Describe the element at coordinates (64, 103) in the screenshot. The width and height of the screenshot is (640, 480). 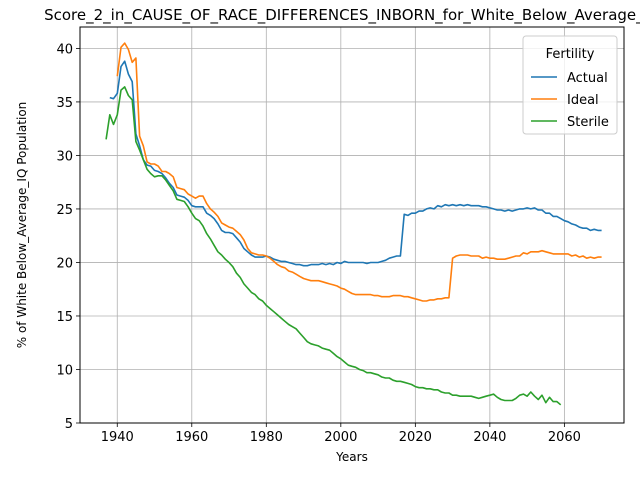
I see `y-tick-label: 35` at that location.